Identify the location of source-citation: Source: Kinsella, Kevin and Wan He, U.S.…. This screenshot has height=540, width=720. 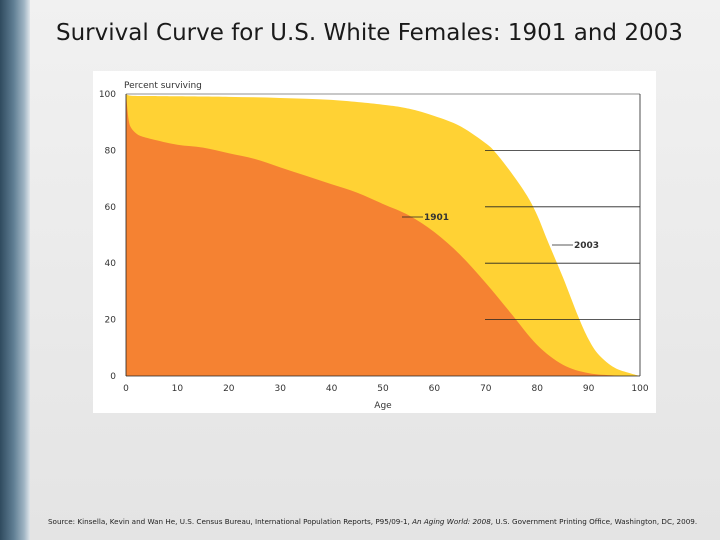
(382, 521).